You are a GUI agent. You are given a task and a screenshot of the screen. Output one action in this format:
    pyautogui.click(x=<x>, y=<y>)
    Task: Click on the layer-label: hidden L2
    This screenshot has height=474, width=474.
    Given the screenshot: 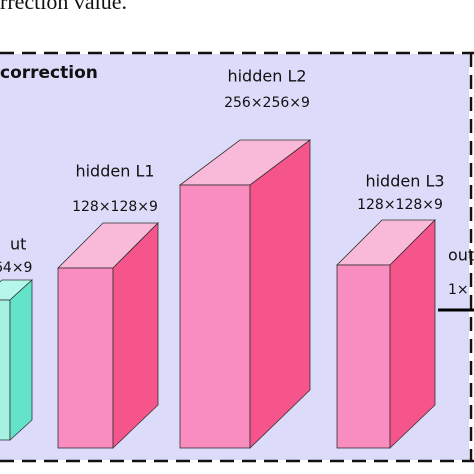 What is the action you would take?
    pyautogui.click(x=266, y=76)
    